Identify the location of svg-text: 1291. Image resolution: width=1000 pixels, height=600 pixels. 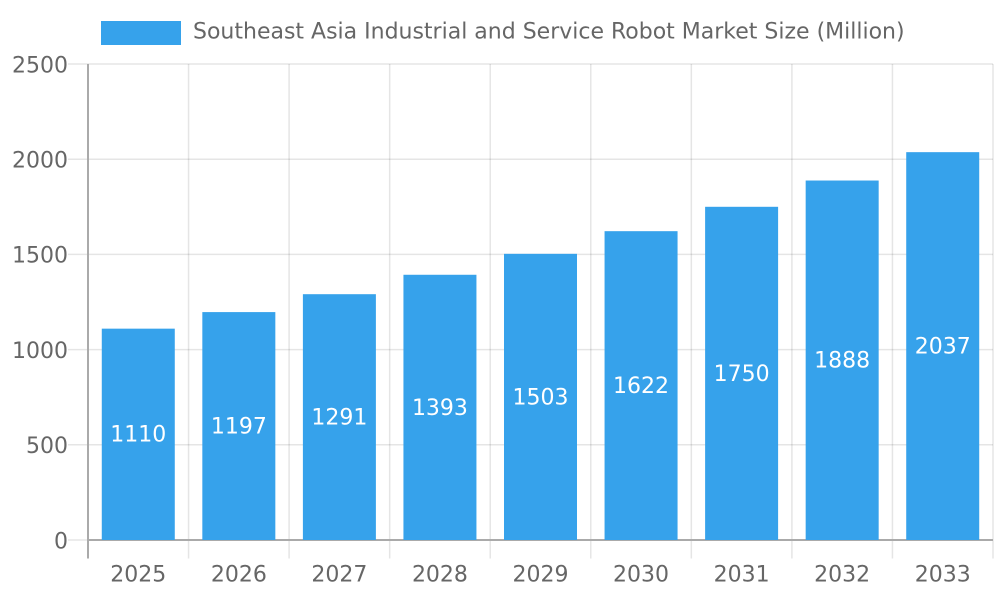
(339, 418).